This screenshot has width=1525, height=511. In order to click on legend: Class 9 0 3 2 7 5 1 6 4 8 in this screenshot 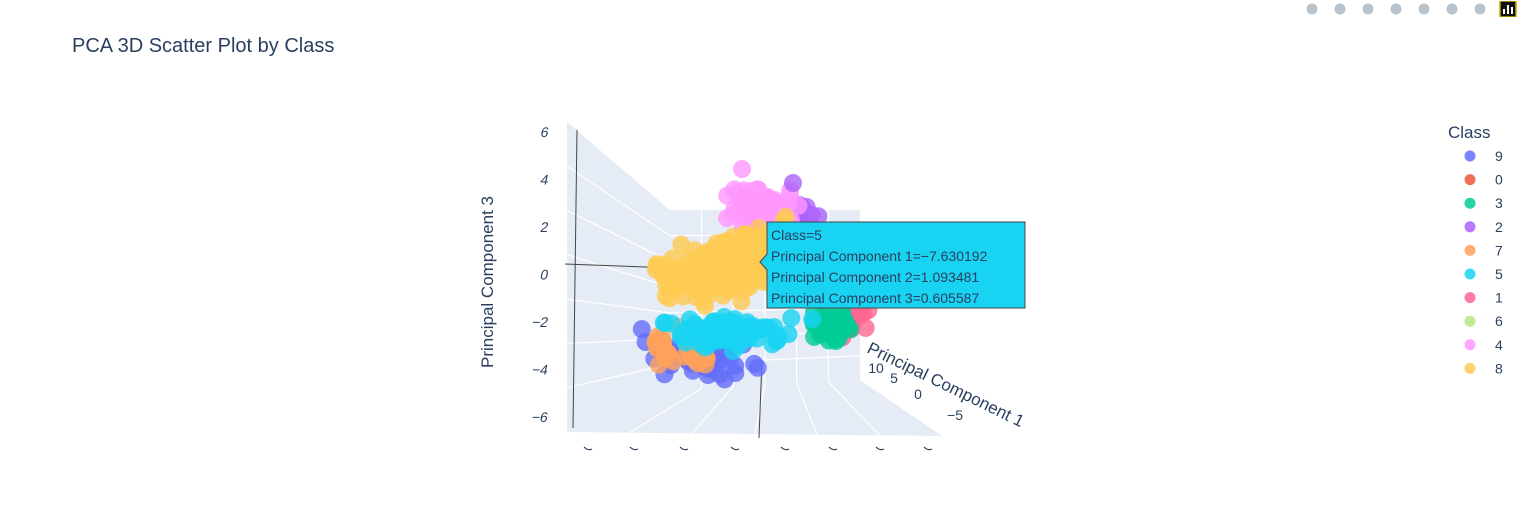, I will do `click(1475, 249)`.